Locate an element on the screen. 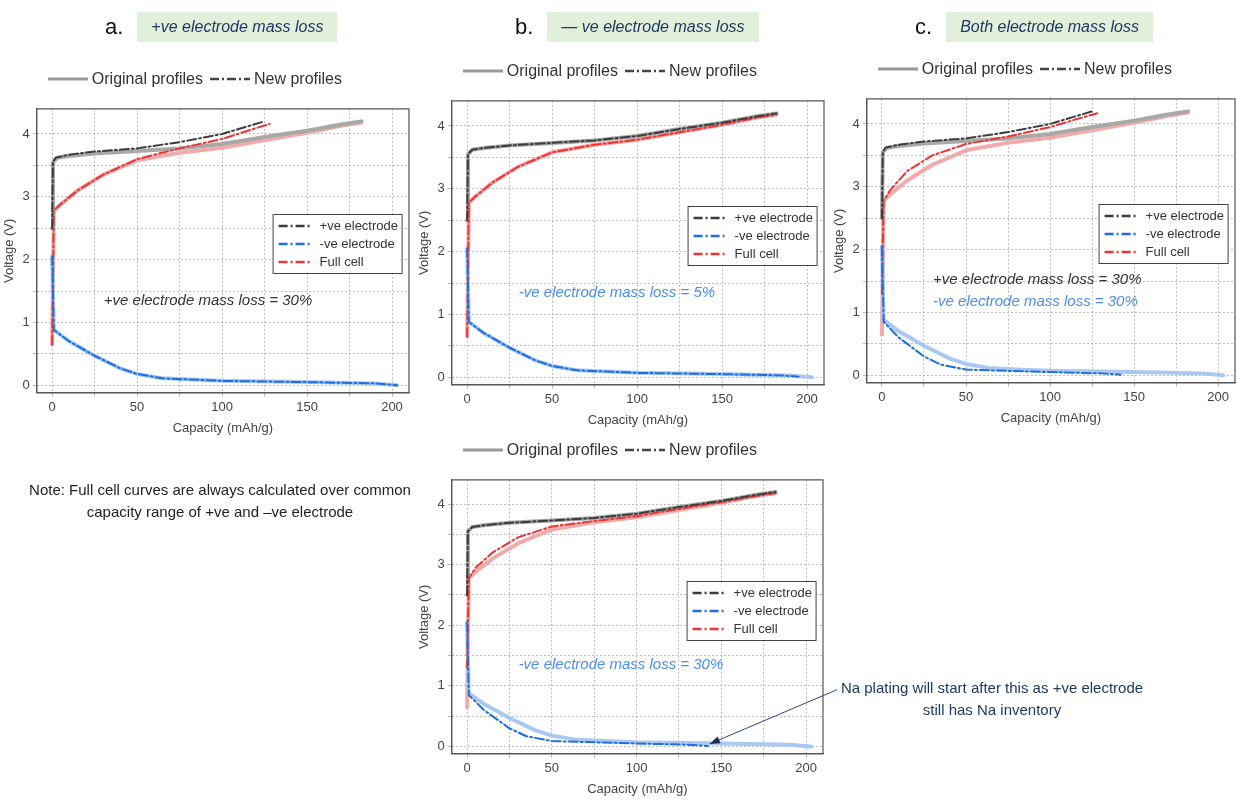  chart-subtitle: — ve electrode mass loss is located at coordinates (653, 27).